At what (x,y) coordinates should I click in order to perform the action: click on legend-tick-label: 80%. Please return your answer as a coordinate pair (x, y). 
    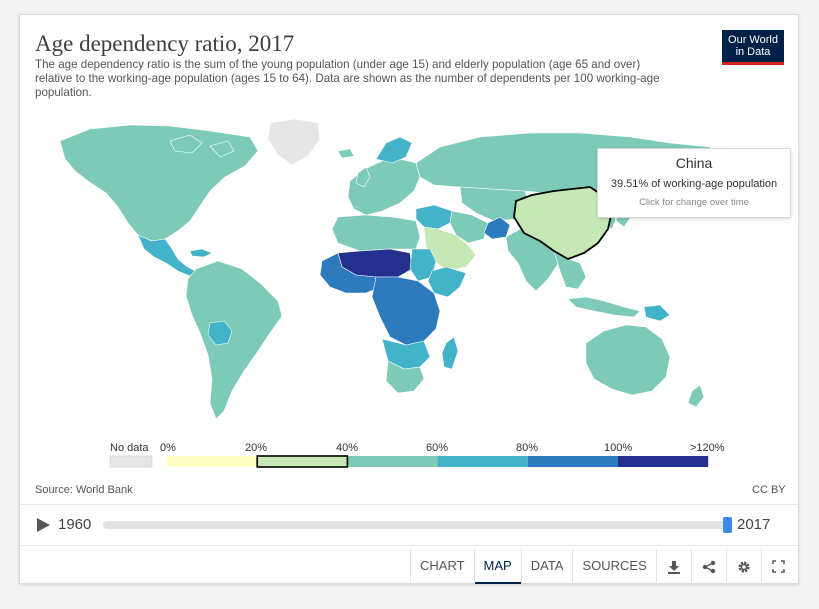
    Looking at the image, I should click on (527, 448).